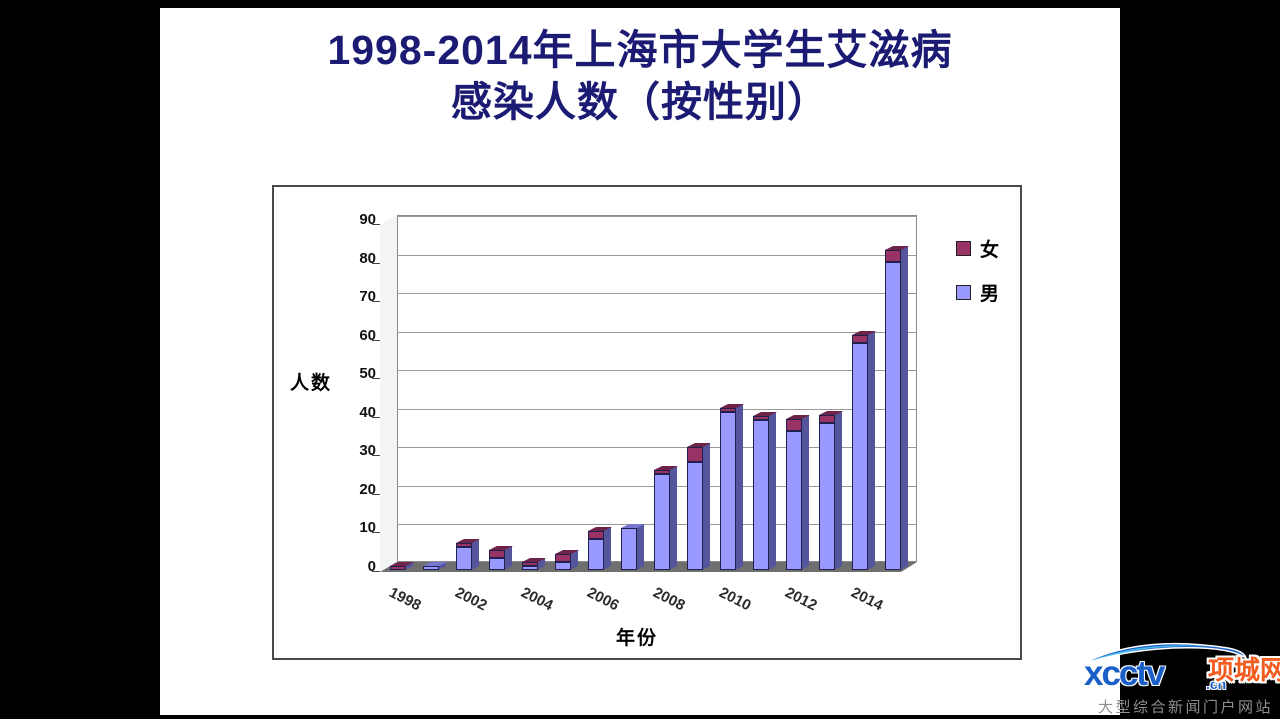 The width and height of the screenshot is (1280, 719). I want to click on x-tick-label: 2008, so click(669, 599).